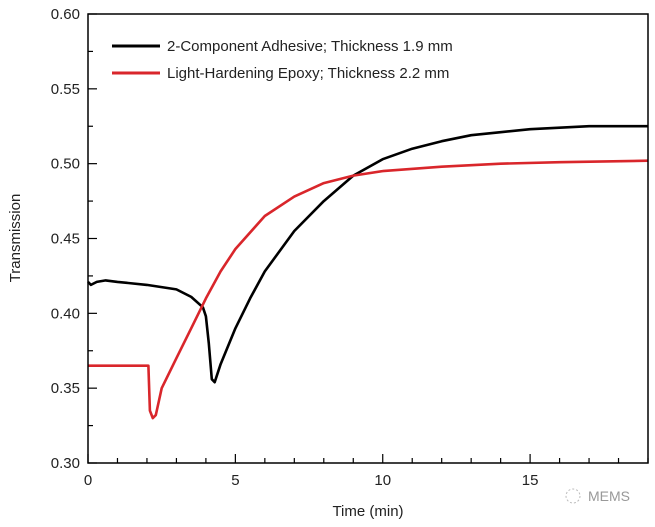 Image resolution: width=655 pixels, height=527 pixels. Describe the element at coordinates (65, 463) in the screenshot. I see `y-tick-label: 0.30` at that location.